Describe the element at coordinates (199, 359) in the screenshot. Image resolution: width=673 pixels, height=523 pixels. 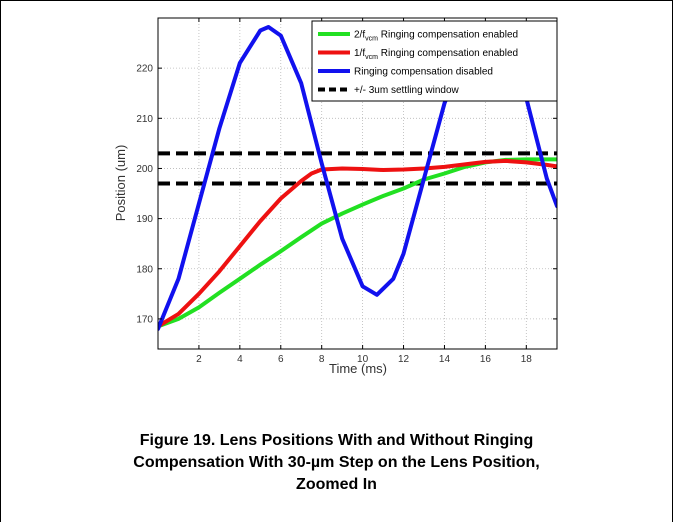
I see `x-tick-label: 2` at that location.